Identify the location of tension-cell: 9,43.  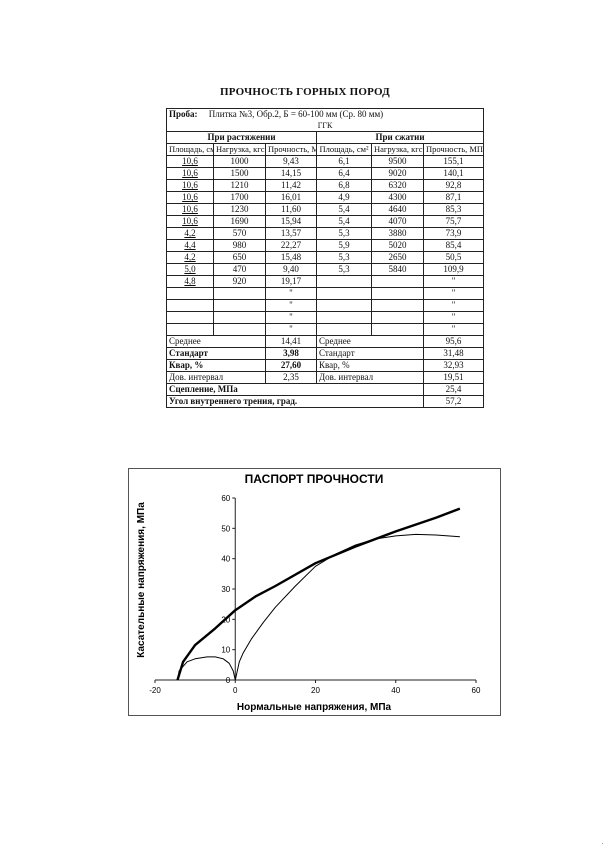
(291, 161).